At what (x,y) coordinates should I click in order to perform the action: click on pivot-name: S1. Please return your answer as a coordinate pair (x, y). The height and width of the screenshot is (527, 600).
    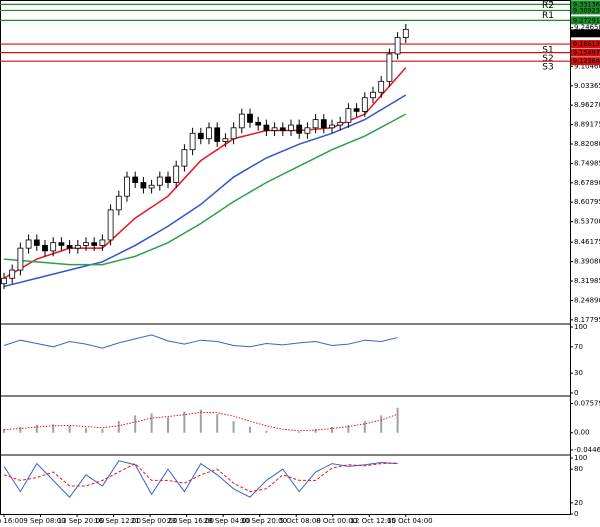
    Looking at the image, I should click on (547, 51).